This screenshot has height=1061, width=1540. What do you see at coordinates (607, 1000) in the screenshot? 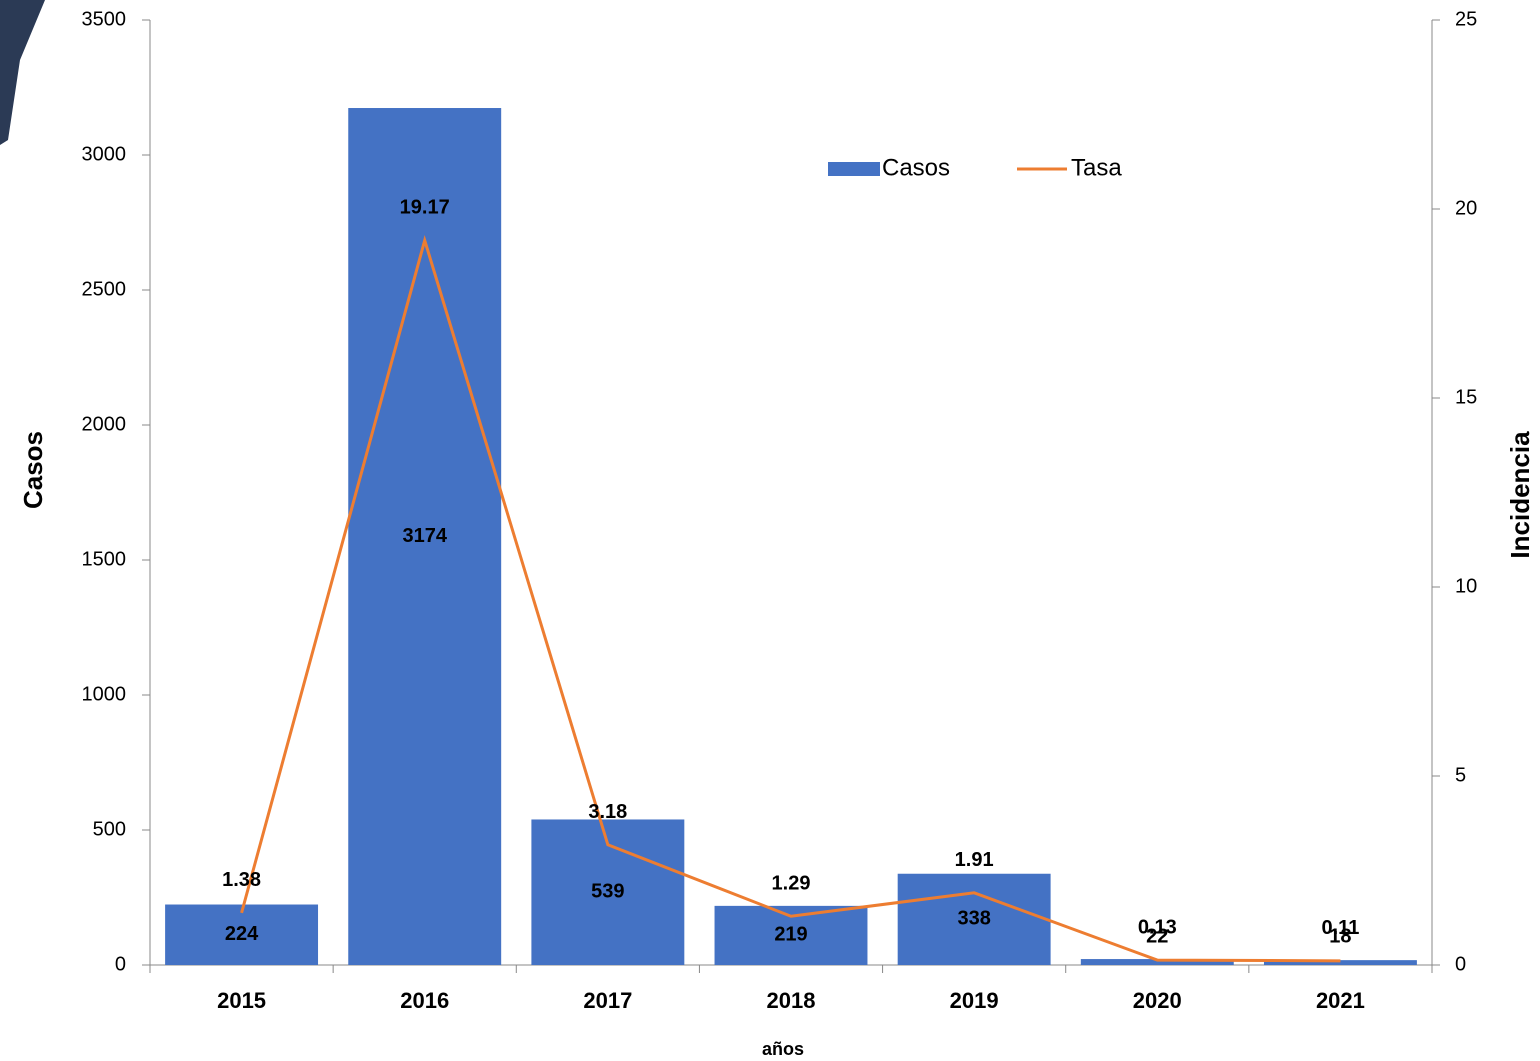
I see `x-tick-label: 2017` at bounding box center [607, 1000].